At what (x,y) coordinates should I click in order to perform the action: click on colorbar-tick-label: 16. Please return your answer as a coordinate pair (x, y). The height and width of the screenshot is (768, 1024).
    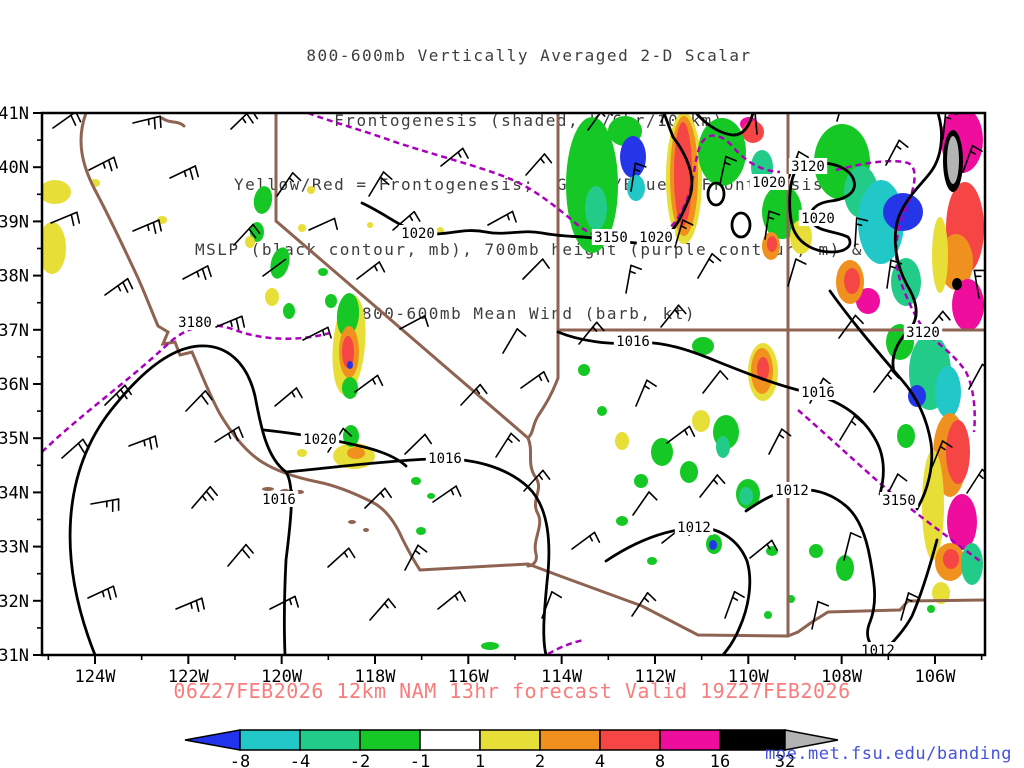
    Looking at the image, I should click on (720, 760).